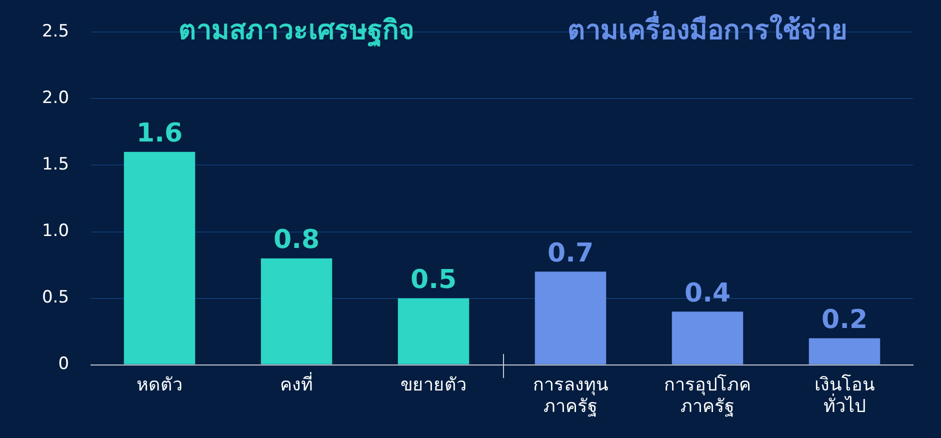 This screenshot has height=438, width=941. Describe the element at coordinates (844, 395) in the screenshot. I see `x-tick-label: เงินโอน ทั่วไป` at that location.